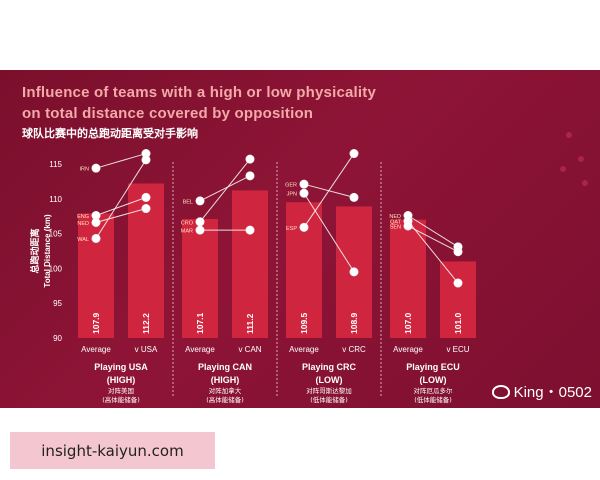 Image resolution: width=600 pixels, height=480 pixels. What do you see at coordinates (200, 323) in the screenshot?
I see `bar-value-label: 107.1` at bounding box center [200, 323].